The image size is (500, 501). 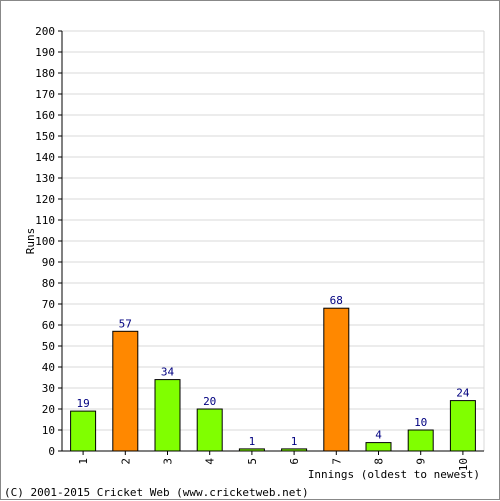 What do you see at coordinates (83, 461) in the screenshot?
I see `x-tick-label: 1` at bounding box center [83, 461].